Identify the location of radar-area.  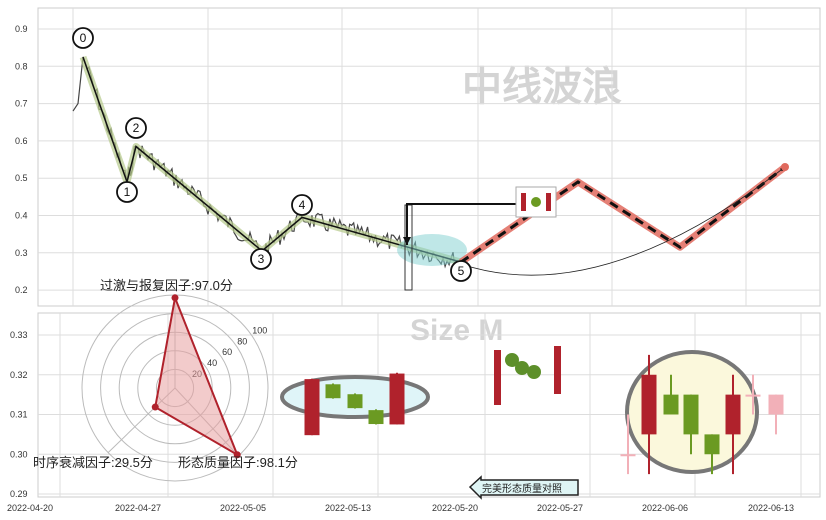
(197, 376).